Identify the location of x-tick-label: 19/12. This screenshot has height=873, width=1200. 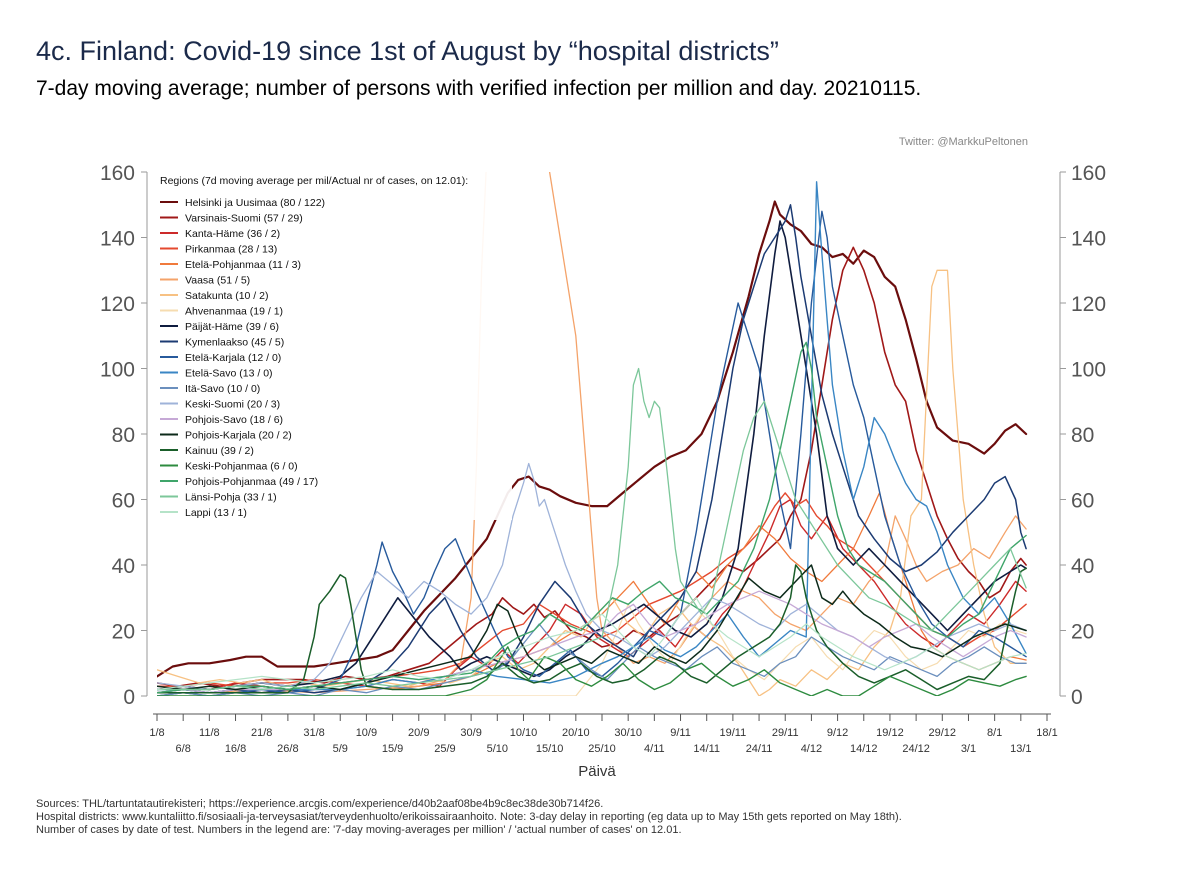
(890, 733).